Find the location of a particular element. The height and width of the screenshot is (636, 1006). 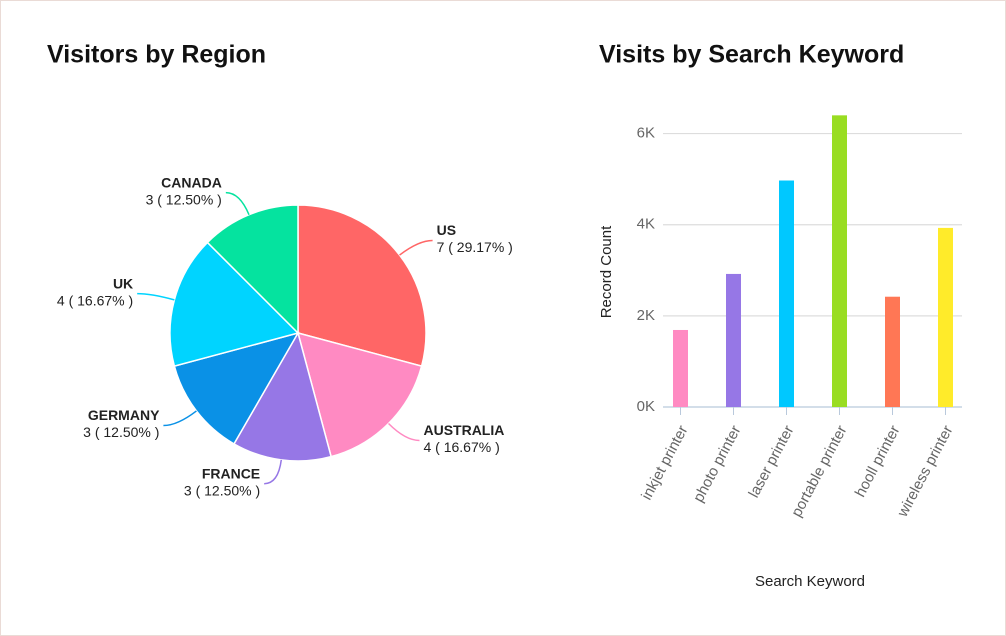

slice-label: GERMANY is located at coordinates (124, 415).